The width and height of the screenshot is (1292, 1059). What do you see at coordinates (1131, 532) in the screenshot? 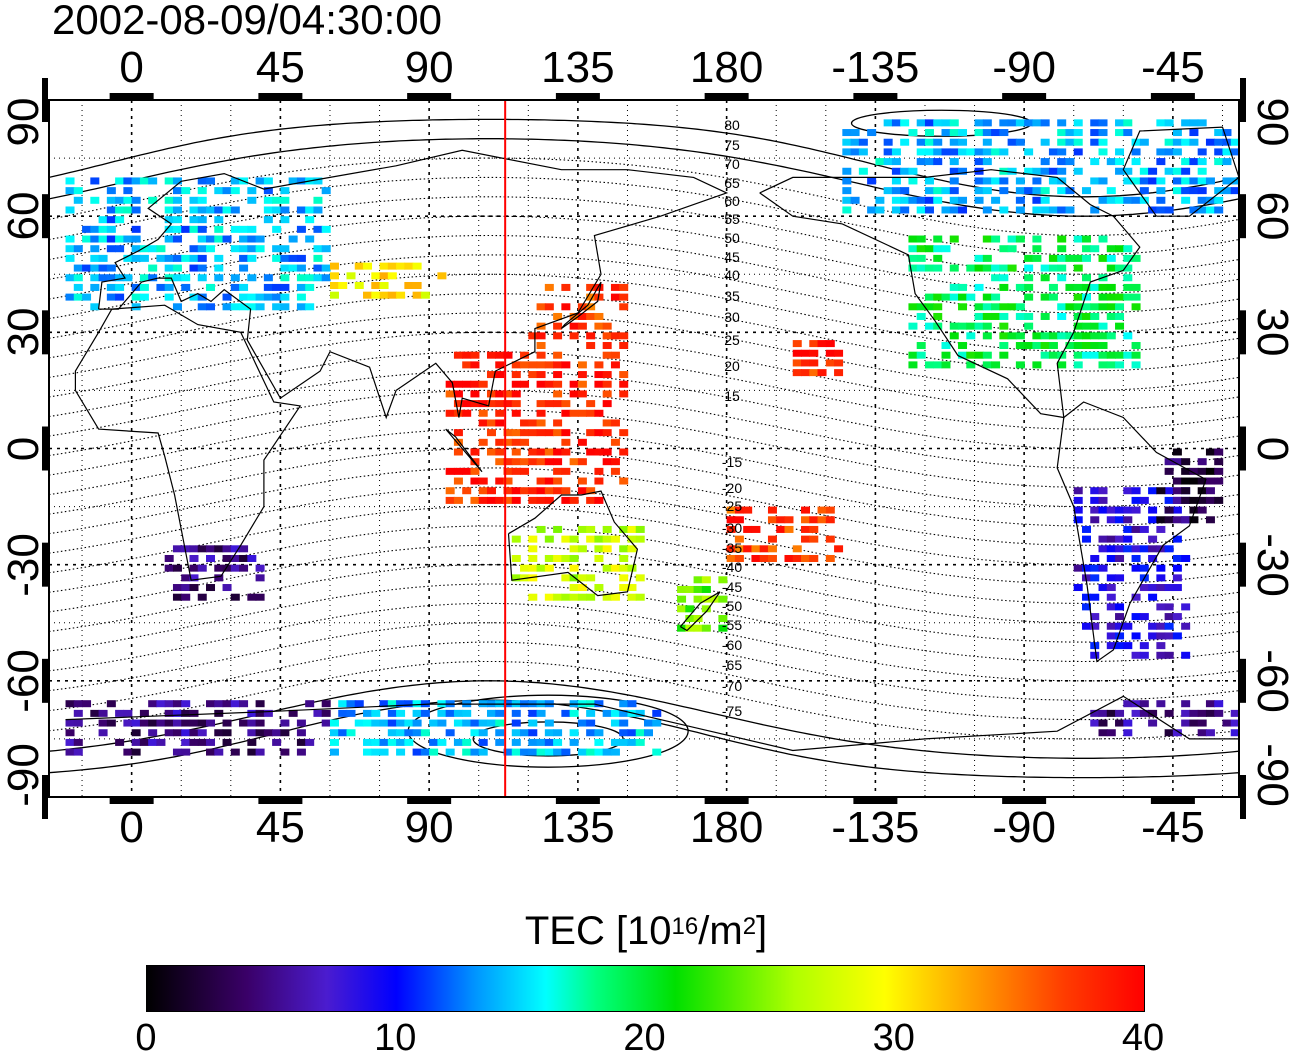
I see `coastline` at bounding box center [1131, 532].